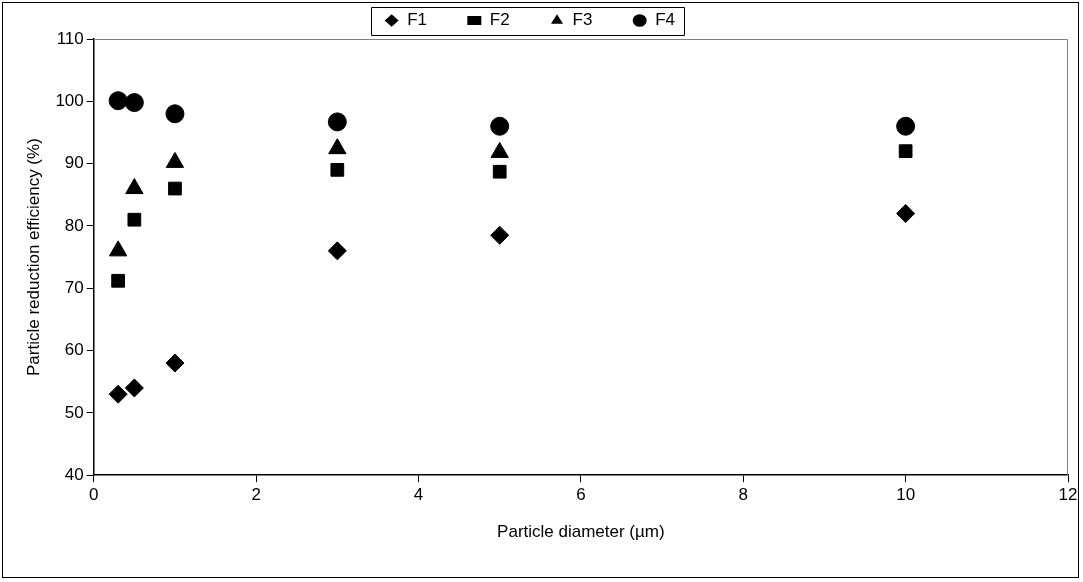 The width and height of the screenshot is (1083, 582). Describe the element at coordinates (743, 495) in the screenshot. I see `x-tick-label: 8` at that location.